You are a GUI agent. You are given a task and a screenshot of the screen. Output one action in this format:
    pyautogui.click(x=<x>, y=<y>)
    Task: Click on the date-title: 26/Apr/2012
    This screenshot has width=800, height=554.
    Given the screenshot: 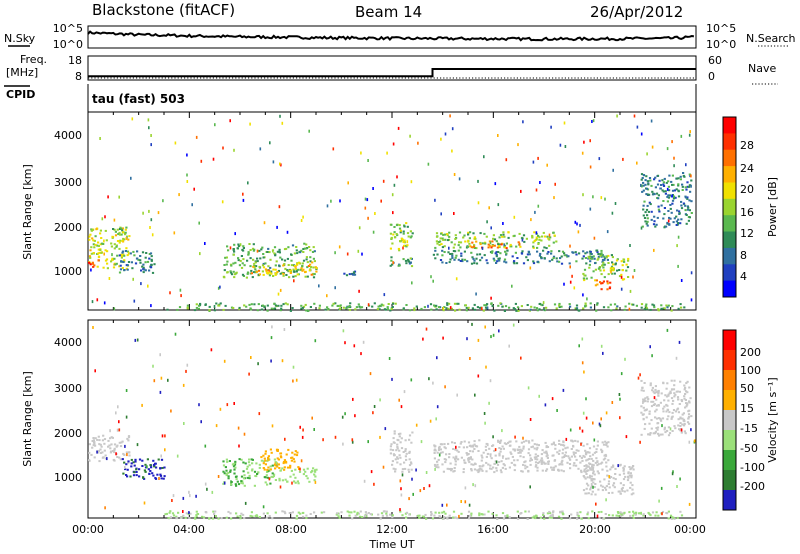 What is the action you would take?
    pyautogui.click(x=636, y=12)
    